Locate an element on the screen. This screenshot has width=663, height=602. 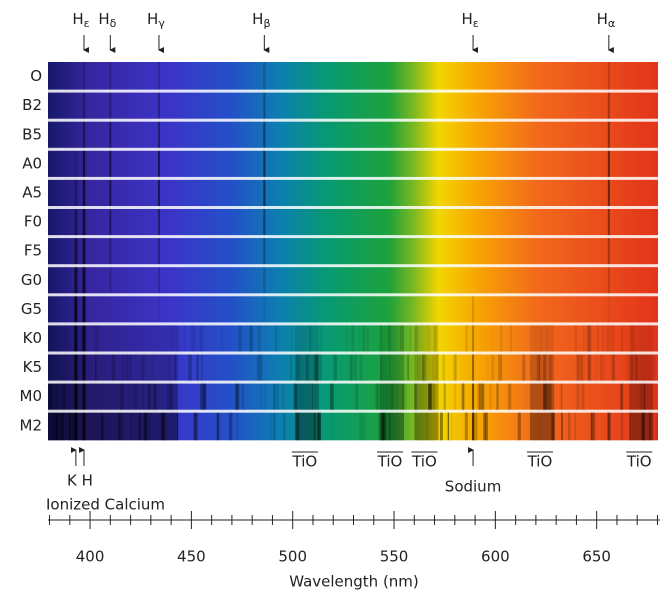
class-label: M0 is located at coordinates (31, 396).